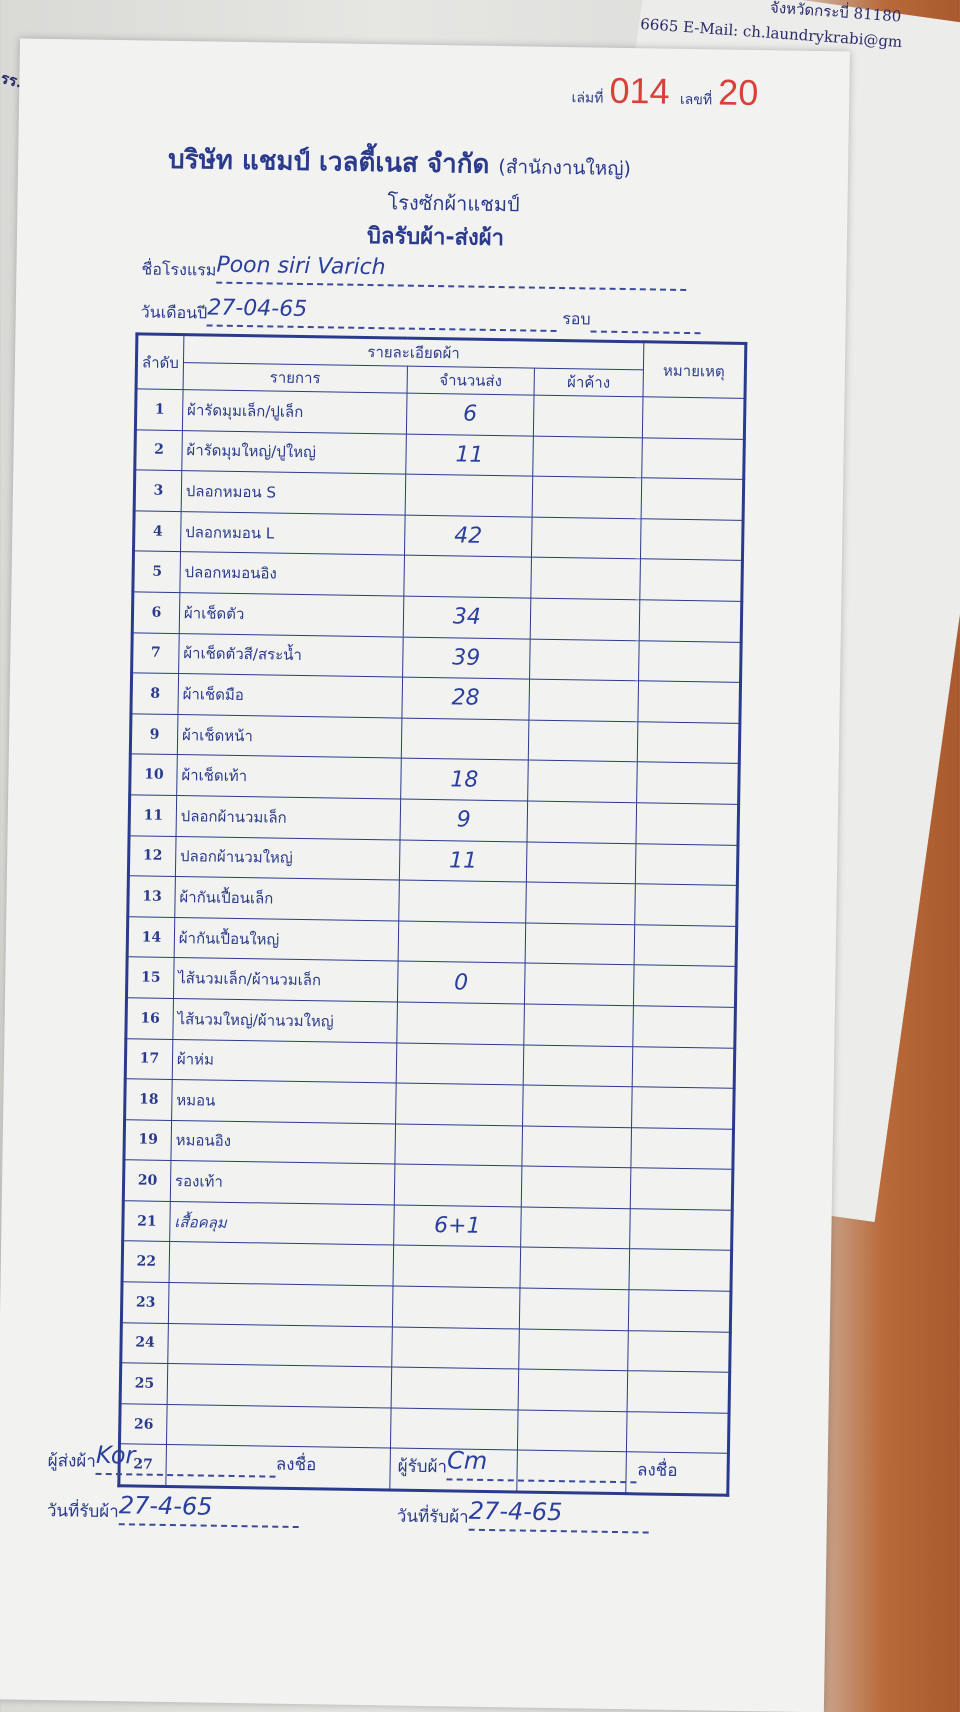  Describe the element at coordinates (468, 536) in the screenshot. I see `row-qty: 42` at that location.